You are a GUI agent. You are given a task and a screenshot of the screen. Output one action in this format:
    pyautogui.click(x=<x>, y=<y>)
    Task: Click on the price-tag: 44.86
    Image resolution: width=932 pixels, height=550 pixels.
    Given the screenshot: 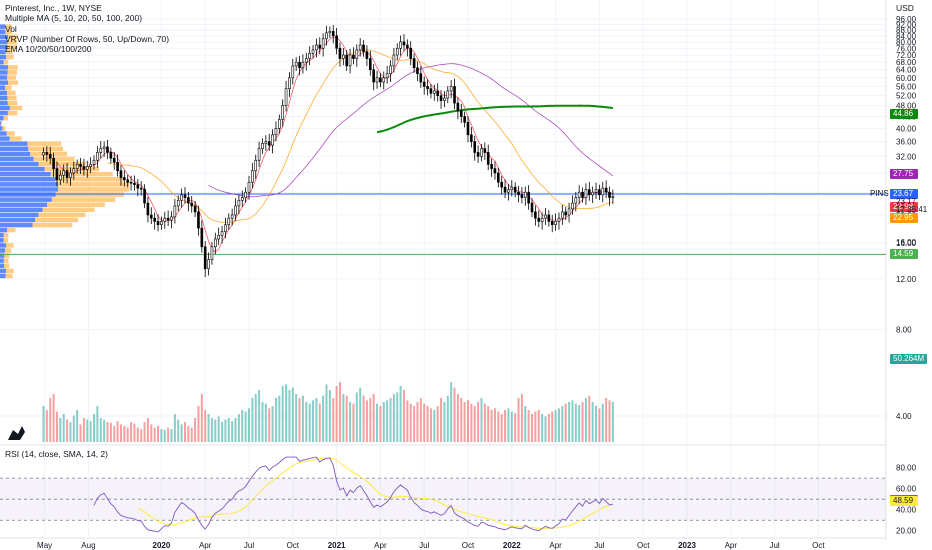 What is the action you would take?
    pyautogui.click(x=904, y=114)
    